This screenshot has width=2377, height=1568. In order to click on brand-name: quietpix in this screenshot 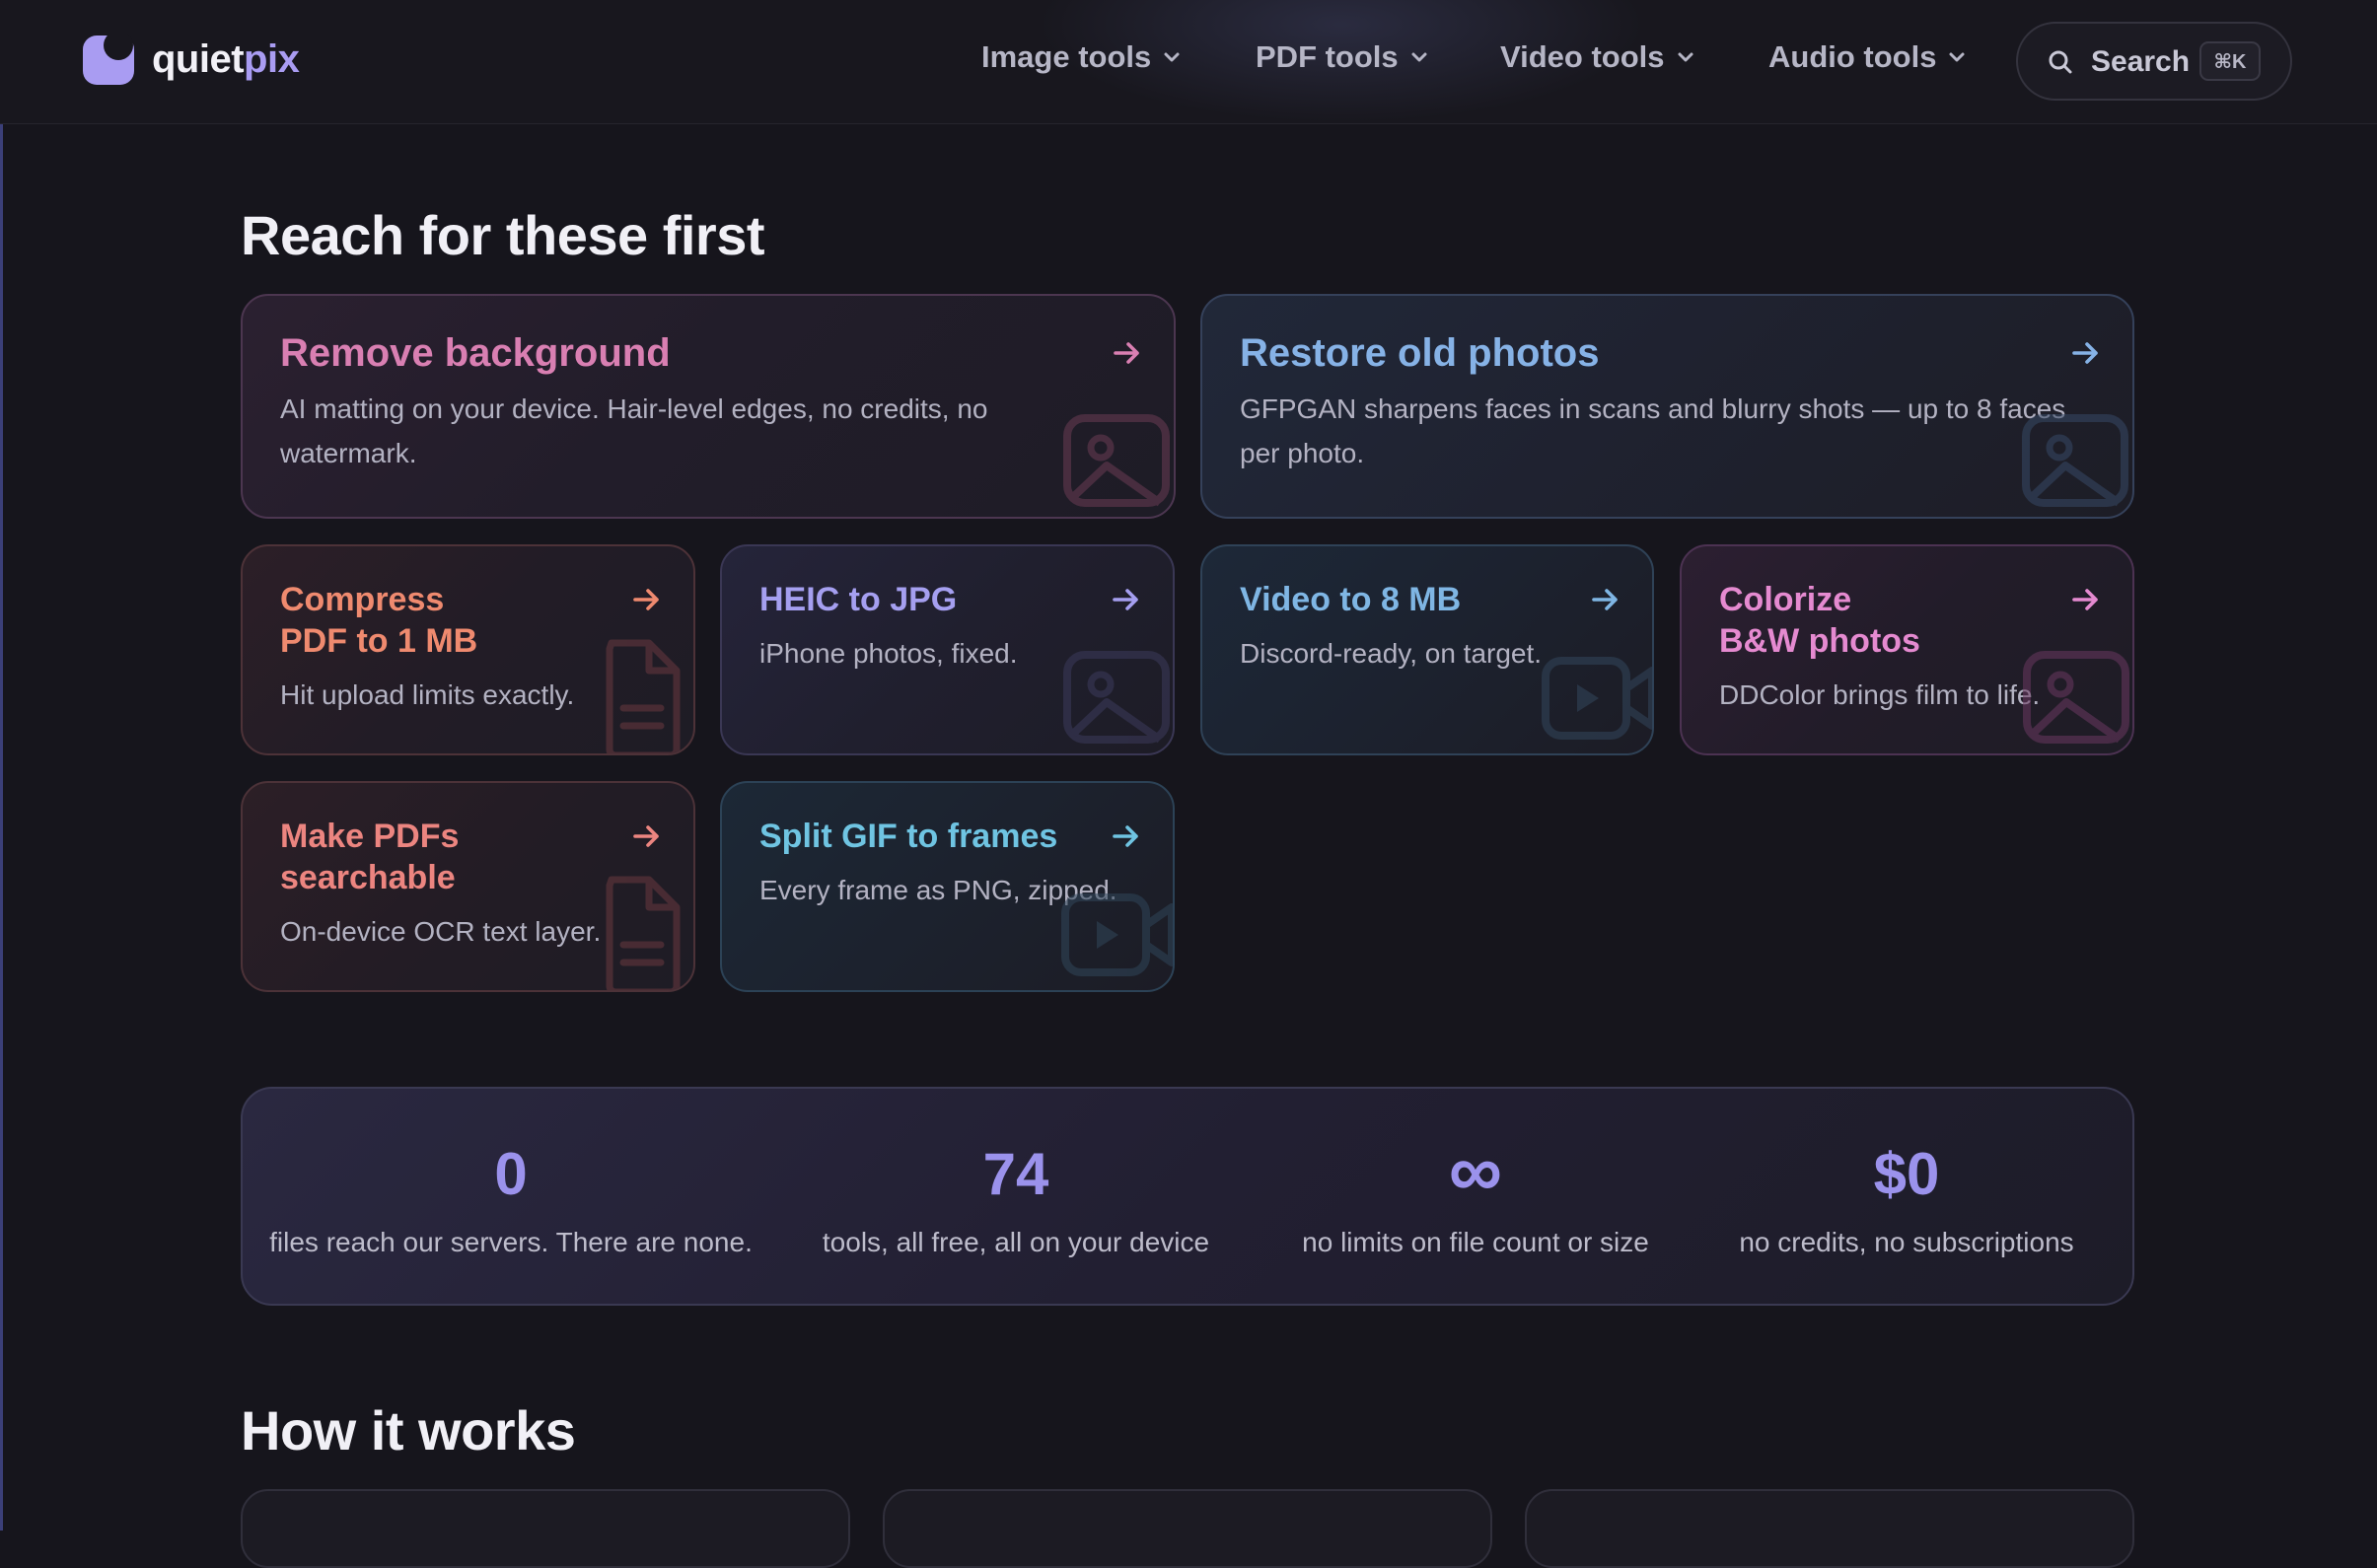, I will do `click(226, 59)`.